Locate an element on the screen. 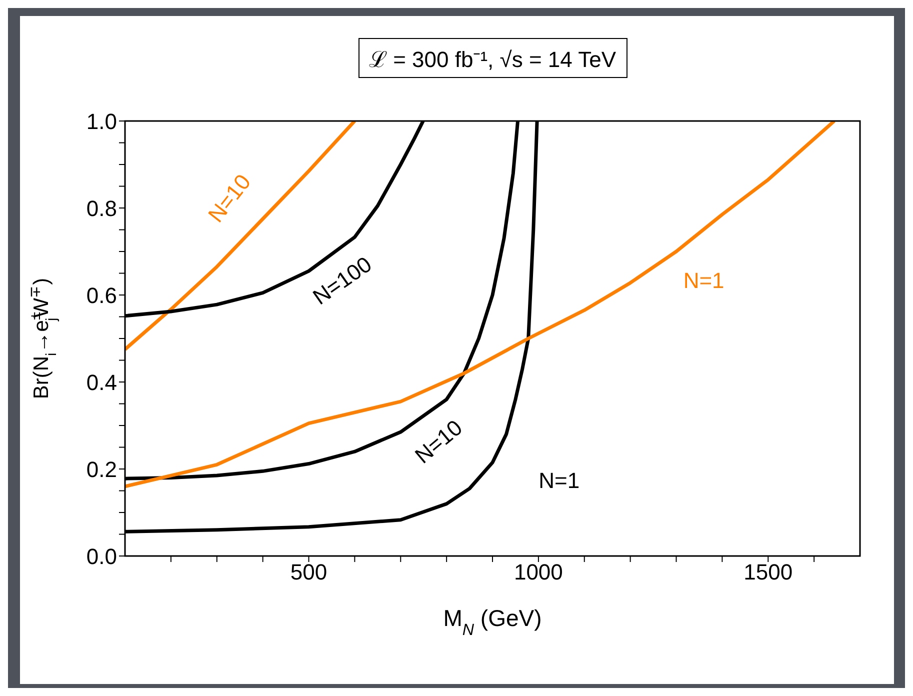 The width and height of the screenshot is (913, 696). y-tick-label: 0.2 is located at coordinates (101, 469).